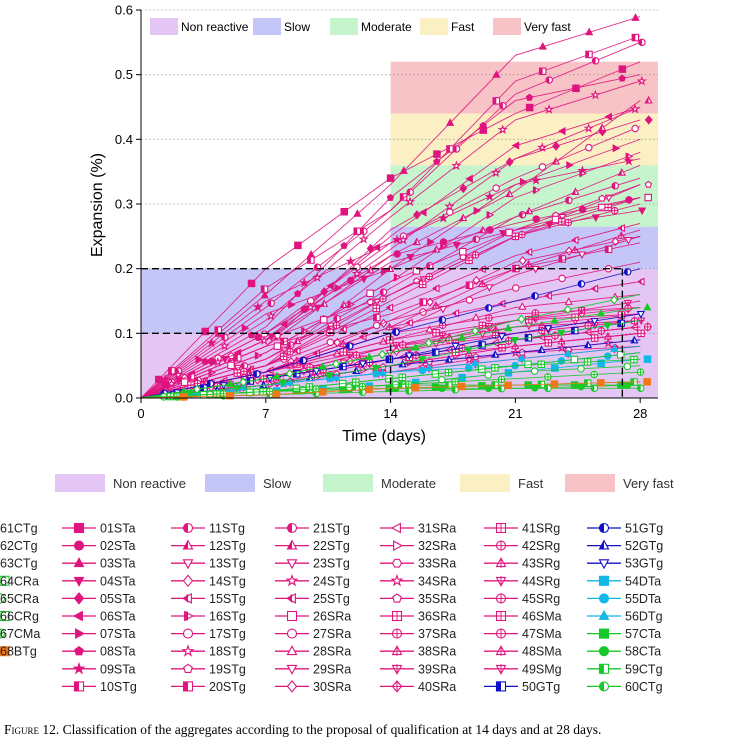 The height and width of the screenshot is (747, 745). What do you see at coordinates (19, 581) in the screenshot?
I see `series-legend-item-64CRa: 64CRa` at bounding box center [19, 581].